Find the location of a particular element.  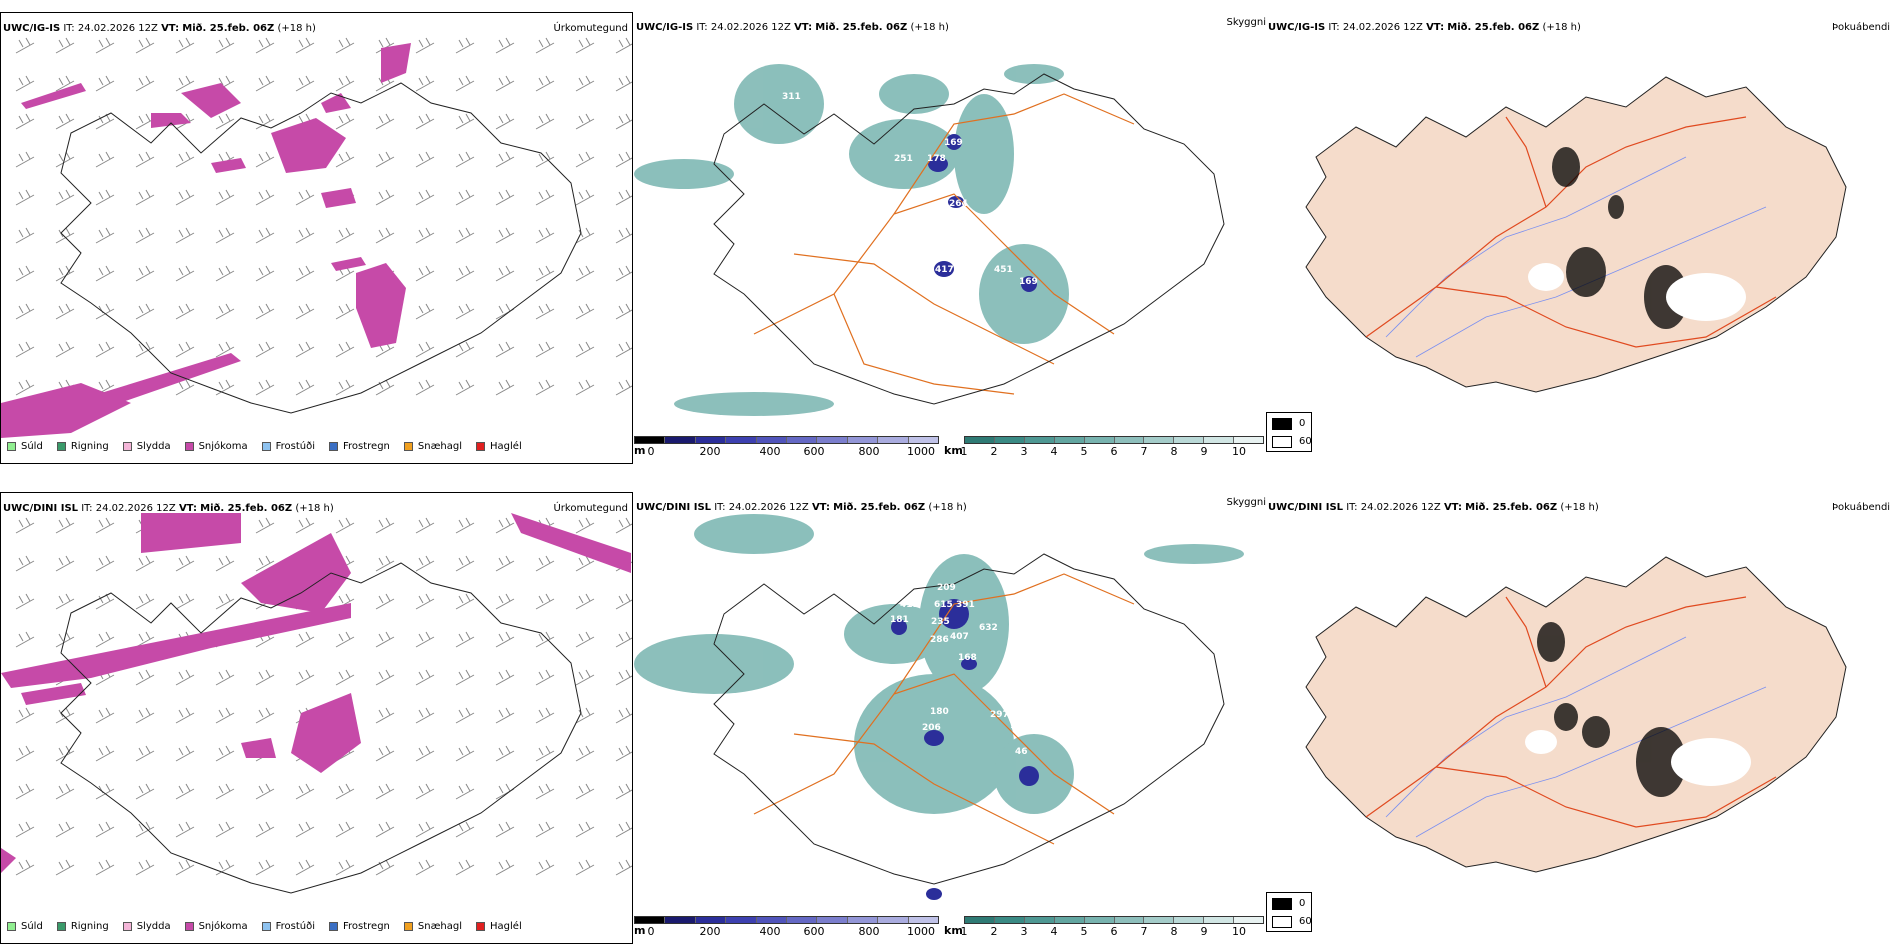

visibility-map: 311 169 178 251 264 417 451 169 is located at coordinates (929, 240).